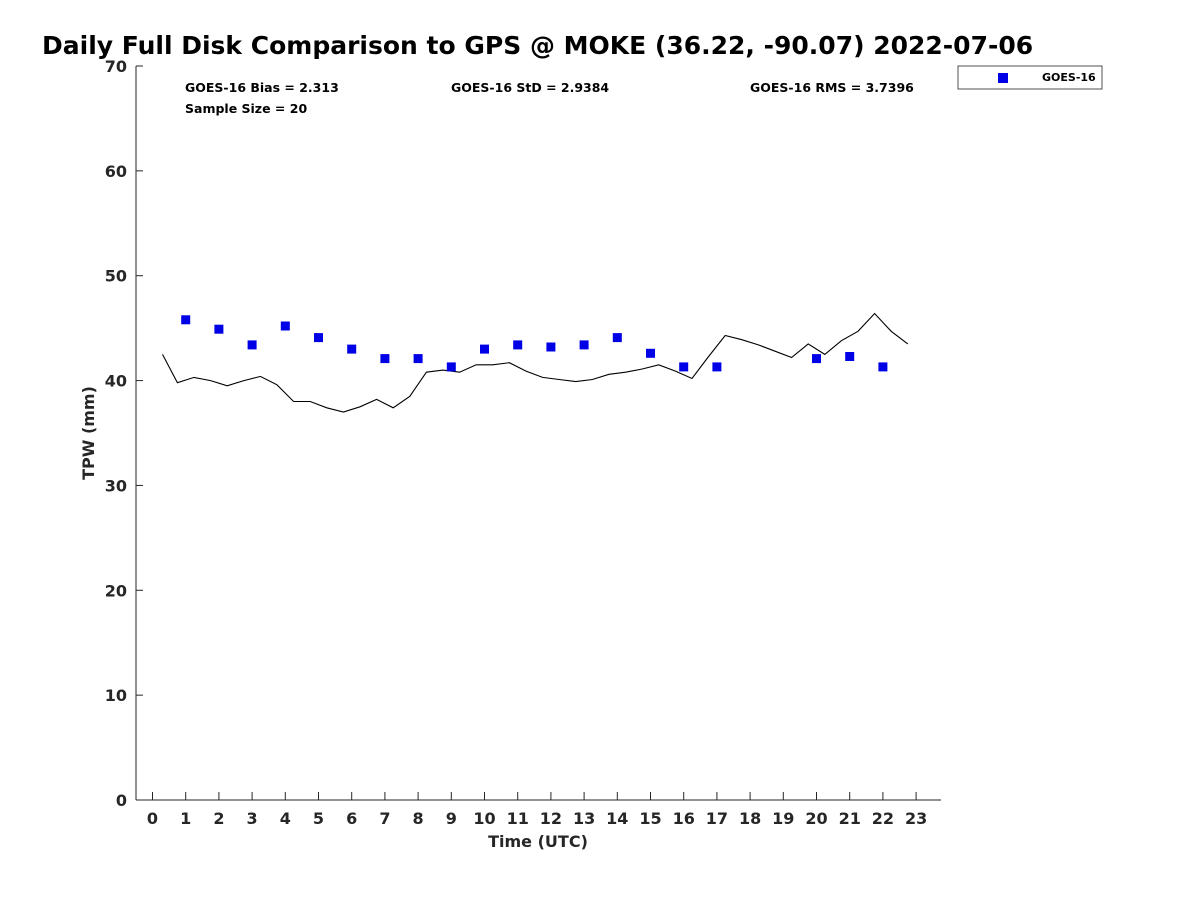 This screenshot has height=900, width=1200. What do you see at coordinates (484, 818) in the screenshot?
I see `x-tick-label: 10` at bounding box center [484, 818].